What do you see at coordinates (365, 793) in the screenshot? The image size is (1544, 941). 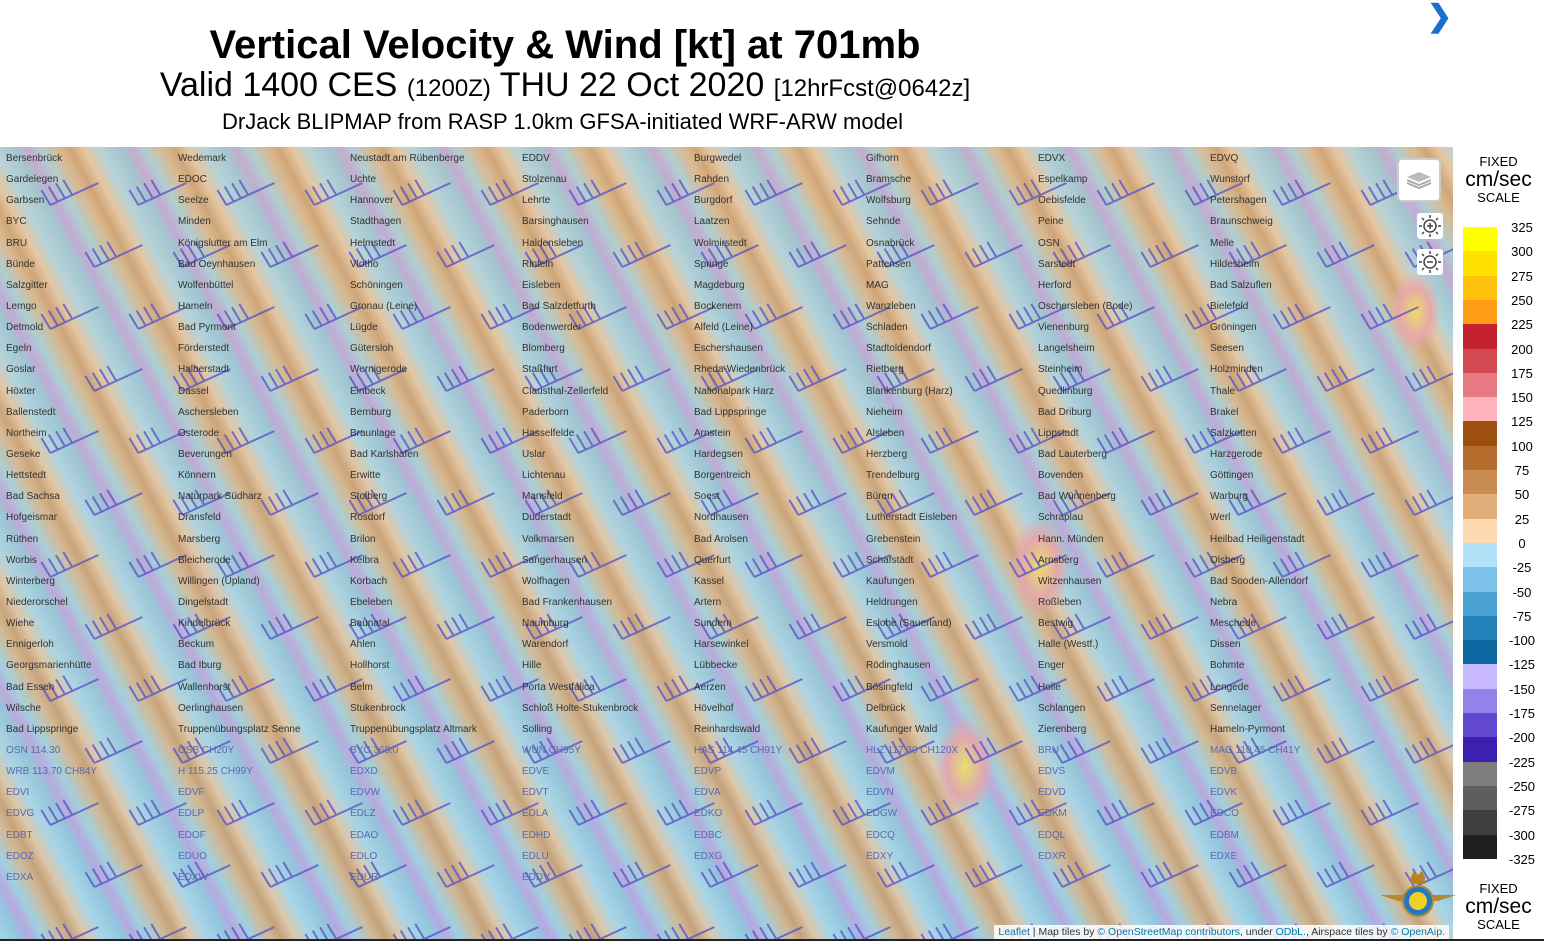 I see `navaid-label: EDVW` at bounding box center [365, 793].